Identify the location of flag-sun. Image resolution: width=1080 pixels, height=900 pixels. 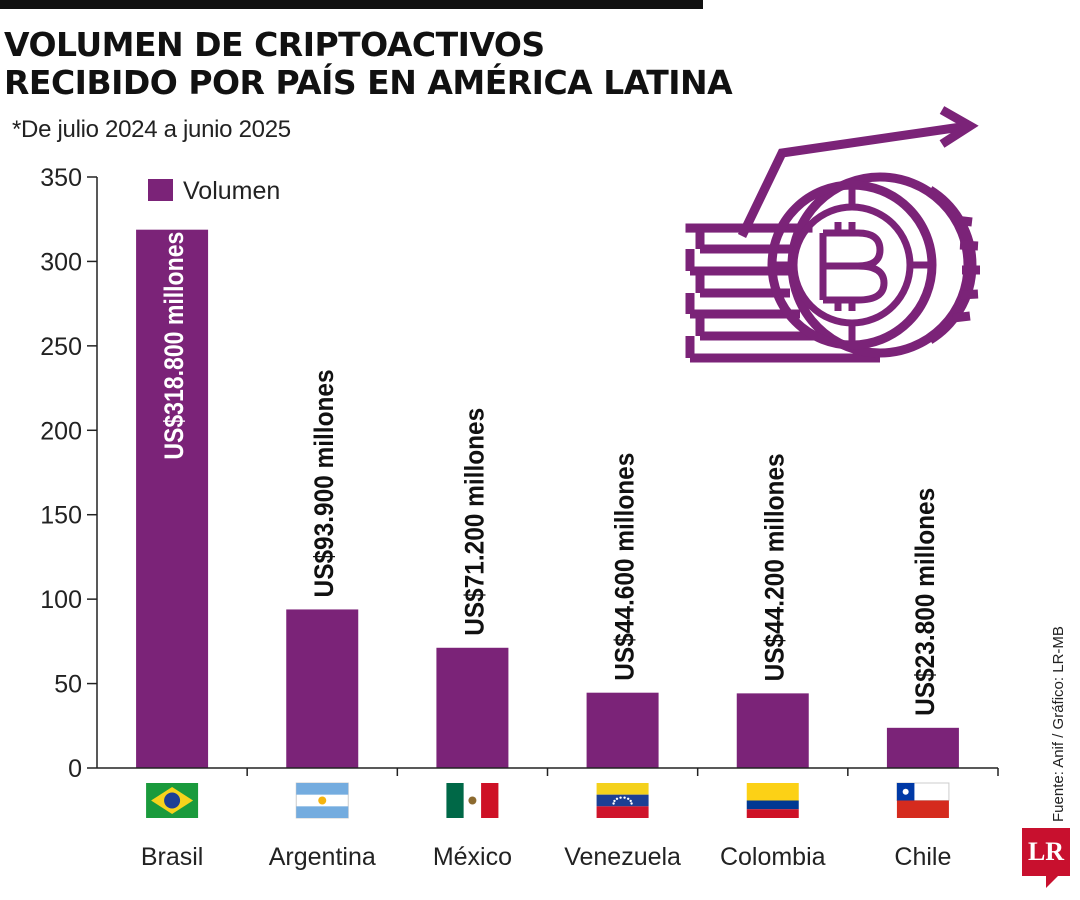
(322, 800).